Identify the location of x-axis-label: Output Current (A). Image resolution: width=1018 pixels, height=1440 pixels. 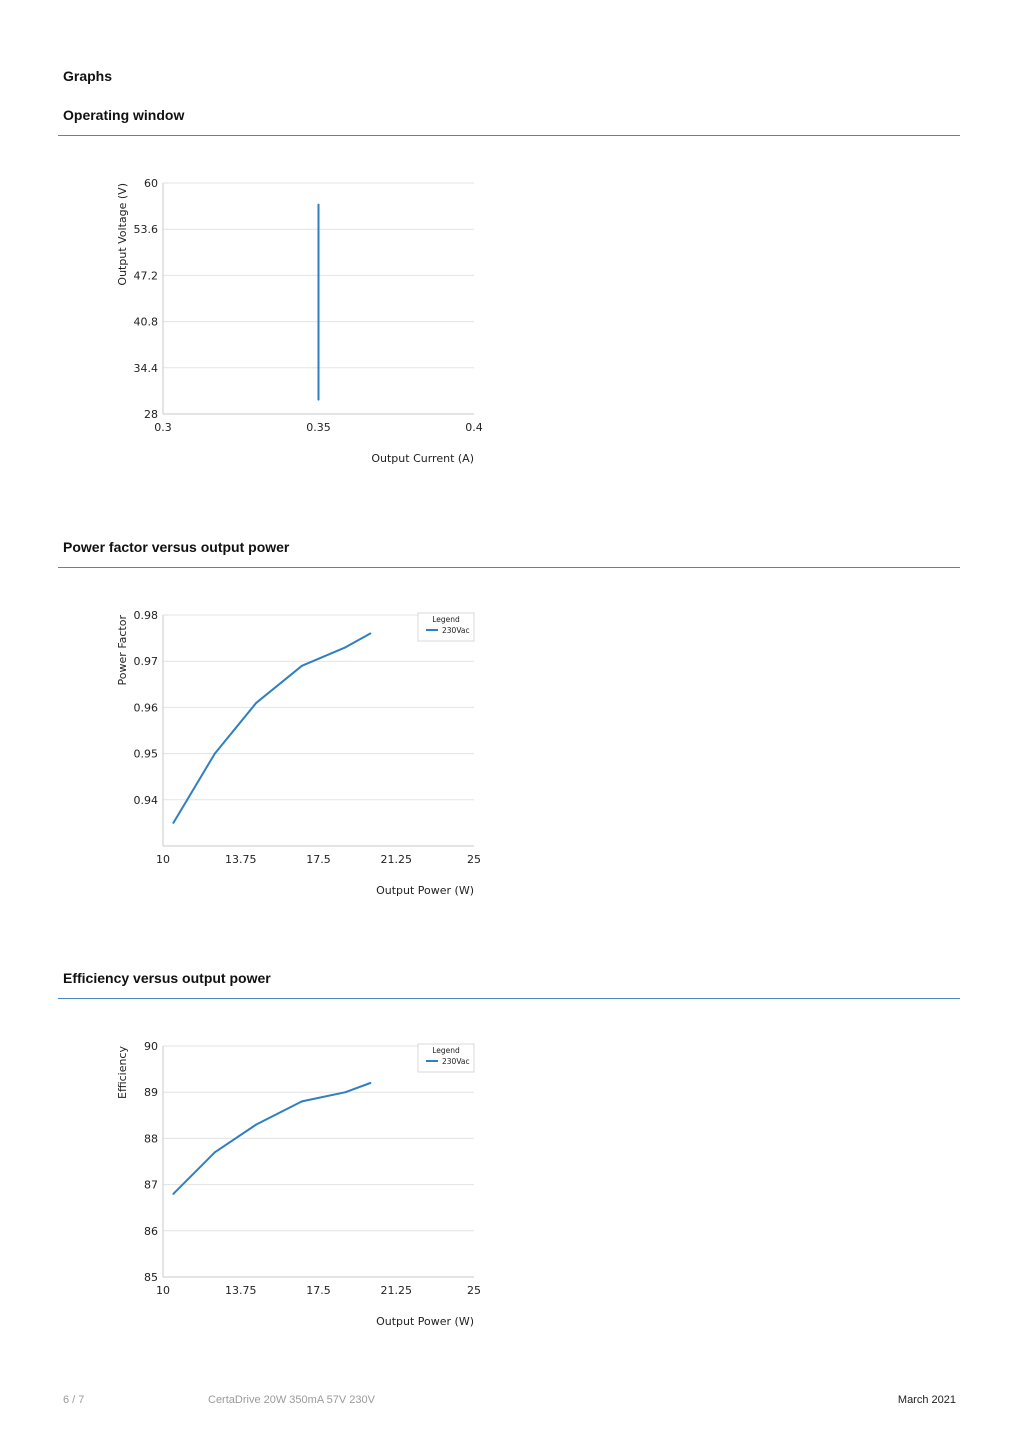
(422, 458).